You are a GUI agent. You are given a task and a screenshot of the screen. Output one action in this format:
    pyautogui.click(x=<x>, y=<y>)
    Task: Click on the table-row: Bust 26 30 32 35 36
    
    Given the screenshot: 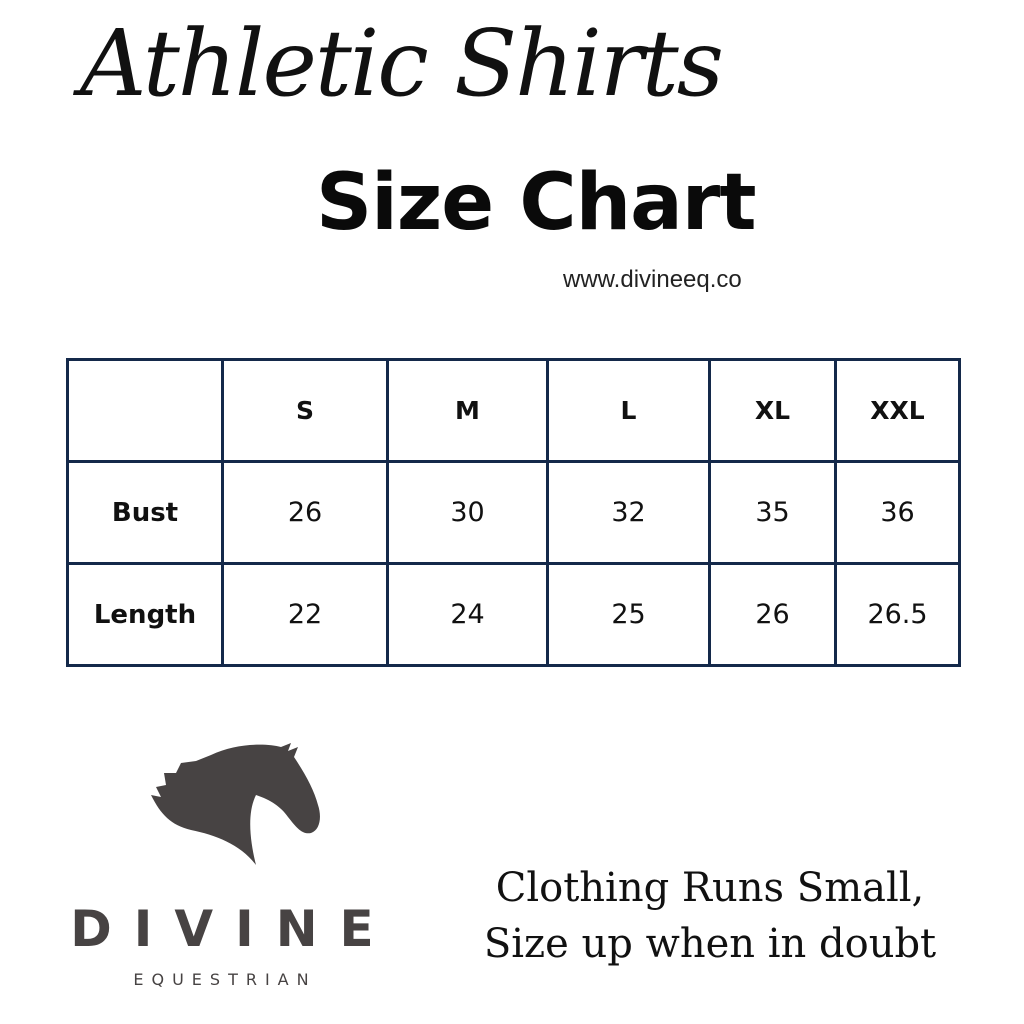 What is the action you would take?
    pyautogui.click(x=513, y=512)
    